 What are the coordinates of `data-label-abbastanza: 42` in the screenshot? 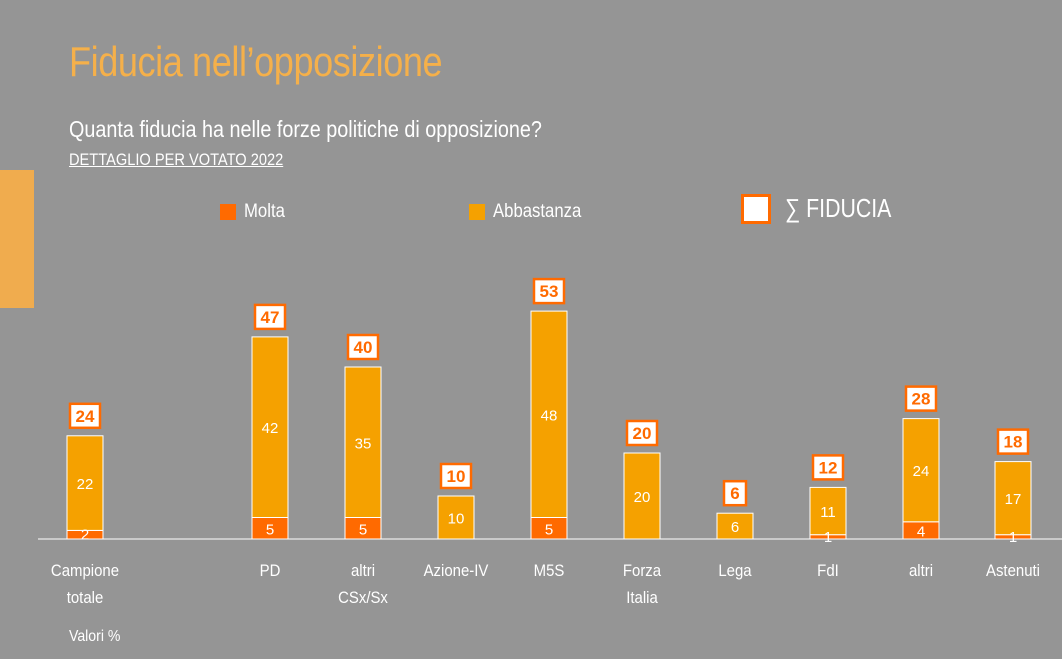 It's located at (270, 428).